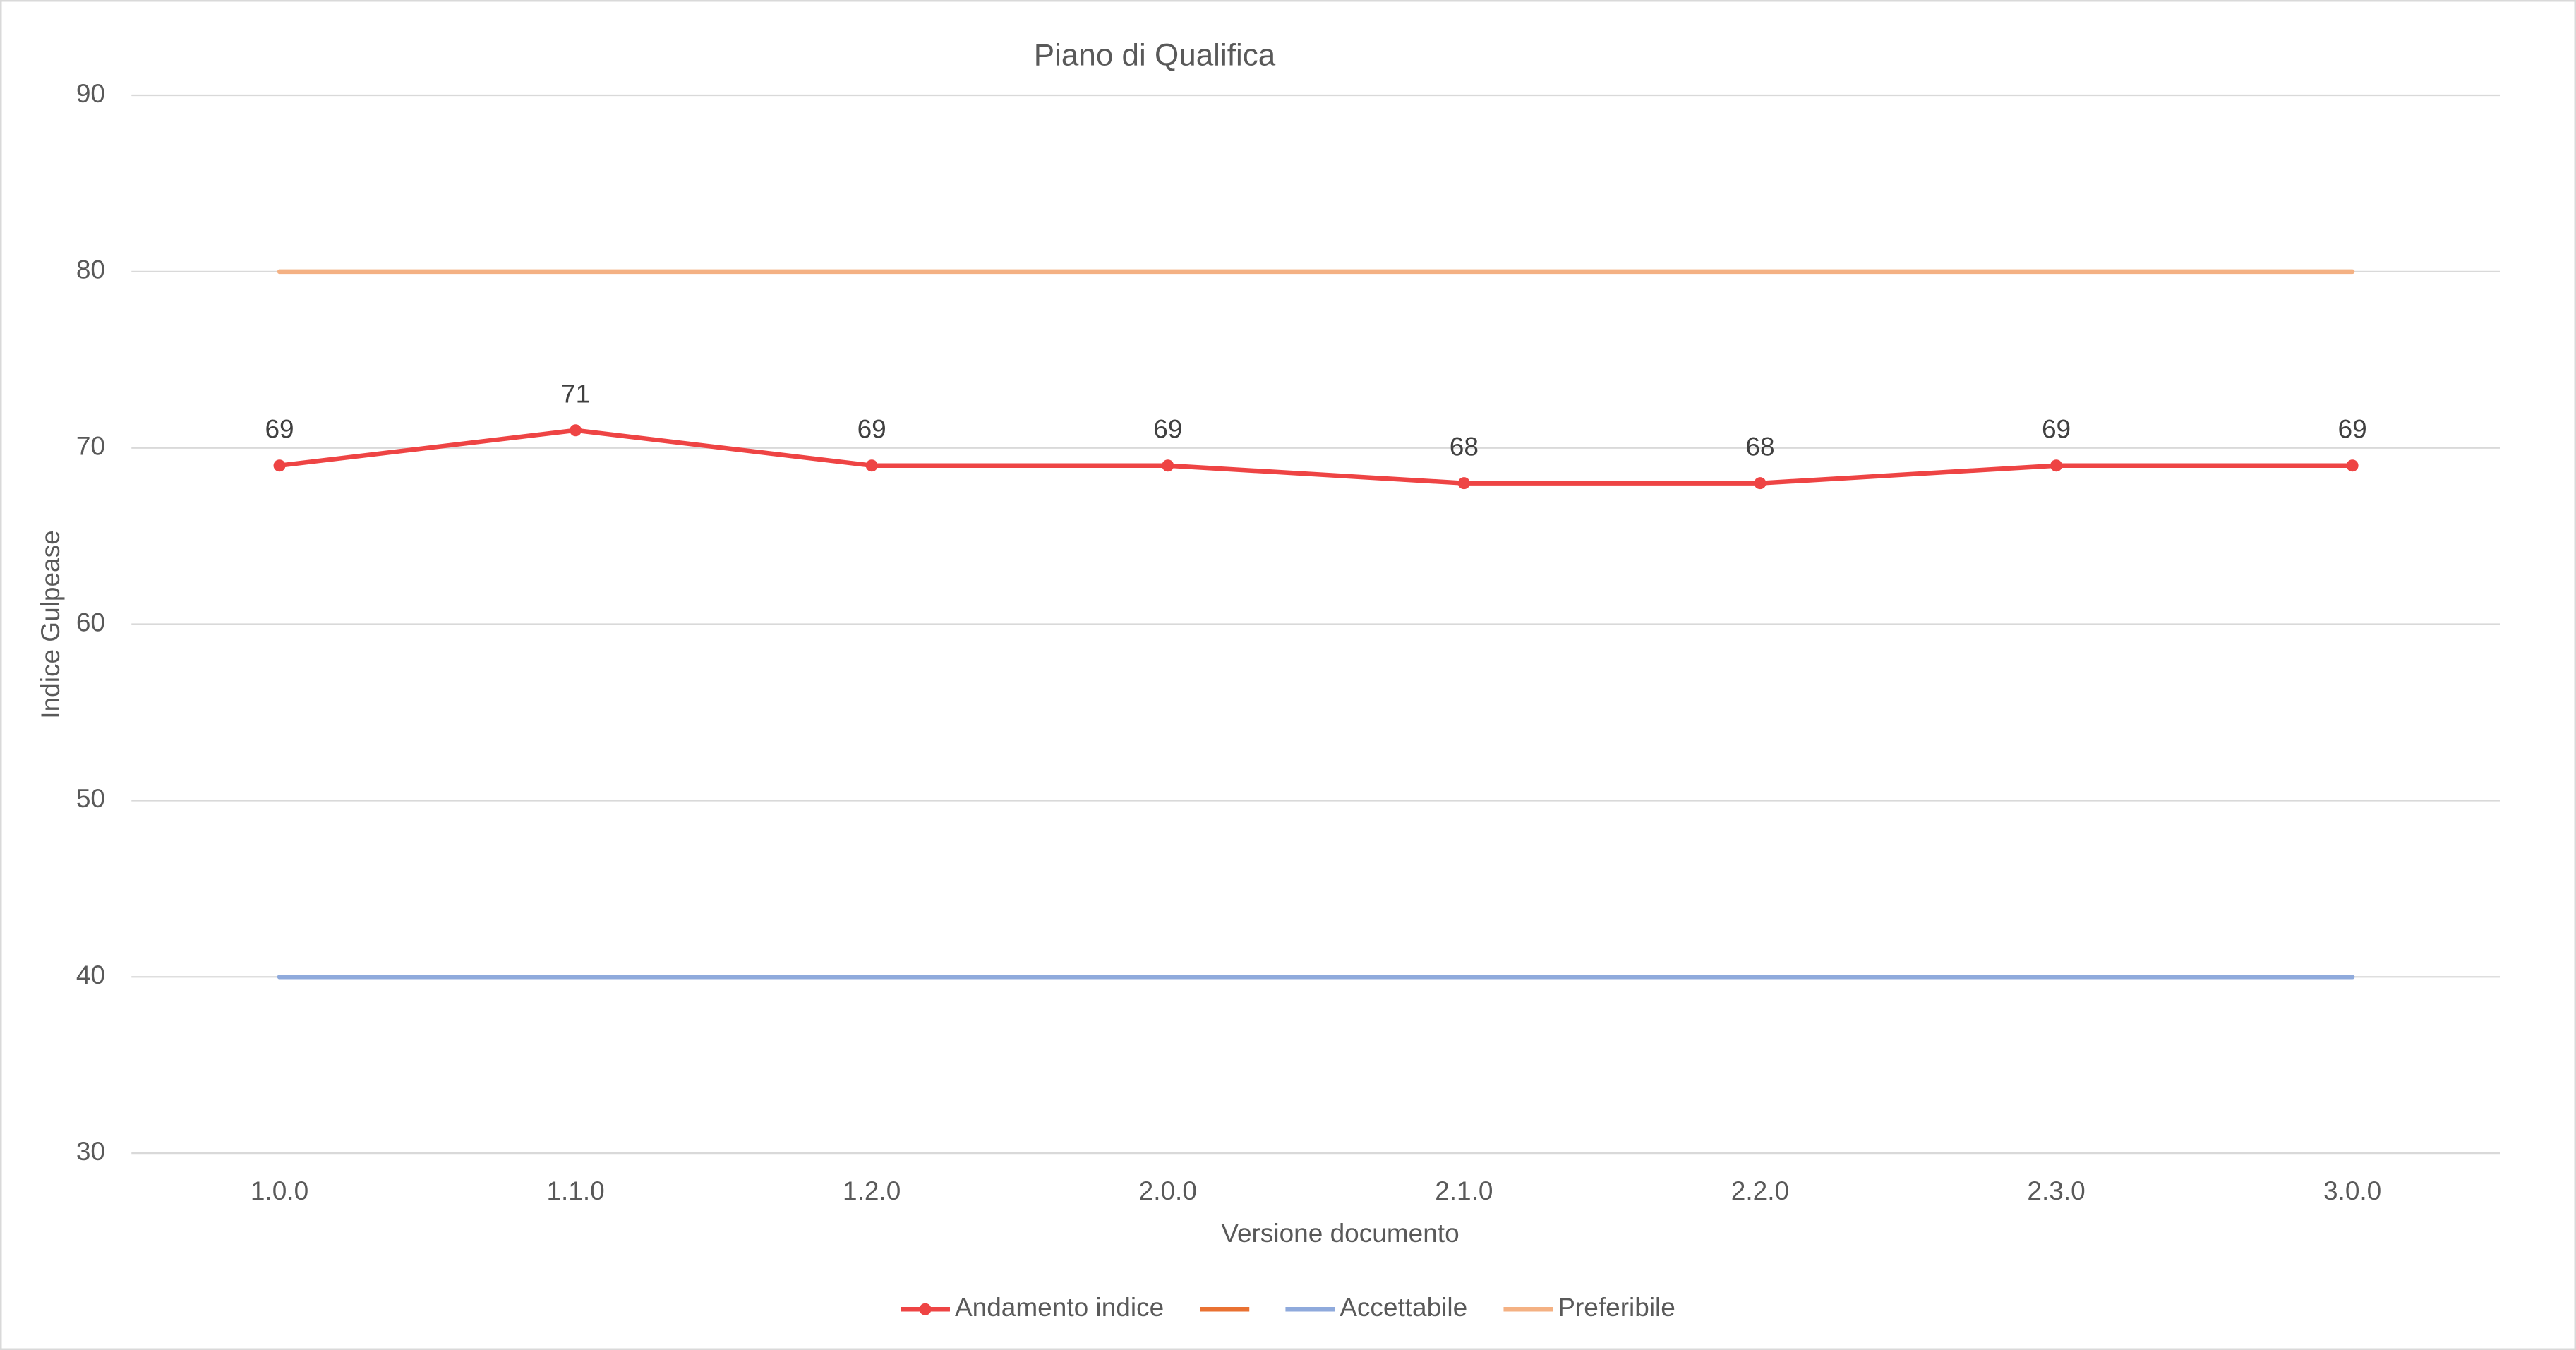 This screenshot has width=2576, height=1350. Describe the element at coordinates (575, 1191) in the screenshot. I see `x-tick-label: 1.1.0` at that location.